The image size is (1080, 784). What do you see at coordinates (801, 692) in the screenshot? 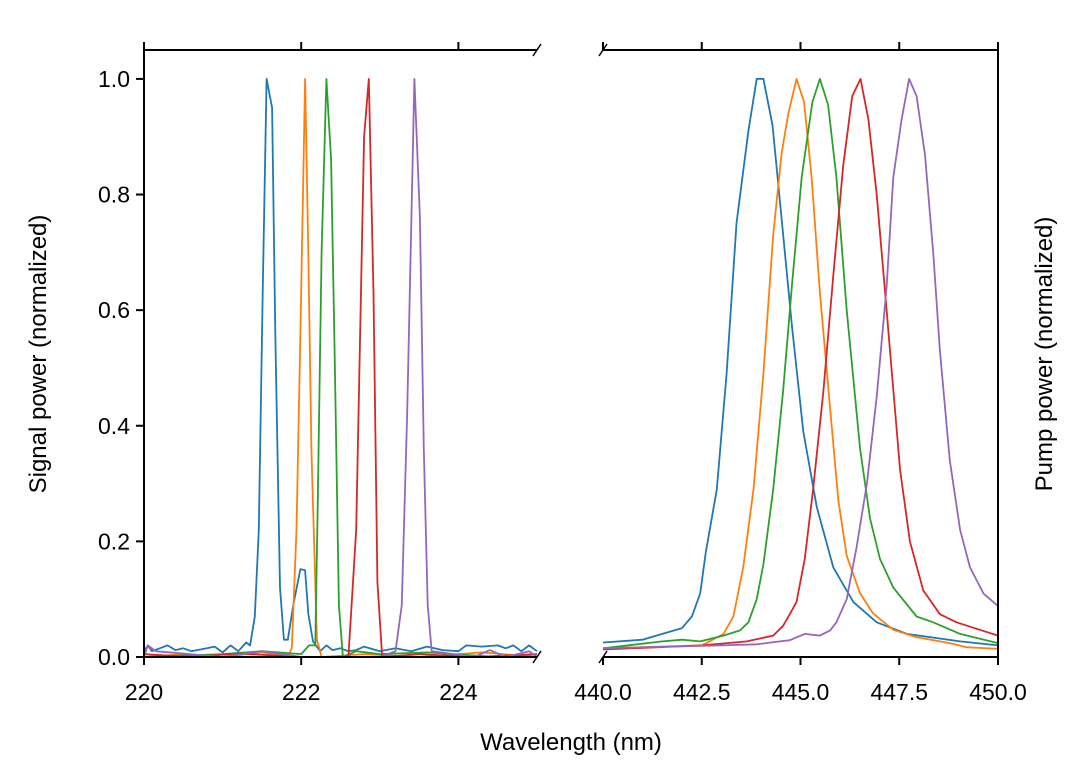
I see `x-tick-label: 445.0` at bounding box center [801, 692].